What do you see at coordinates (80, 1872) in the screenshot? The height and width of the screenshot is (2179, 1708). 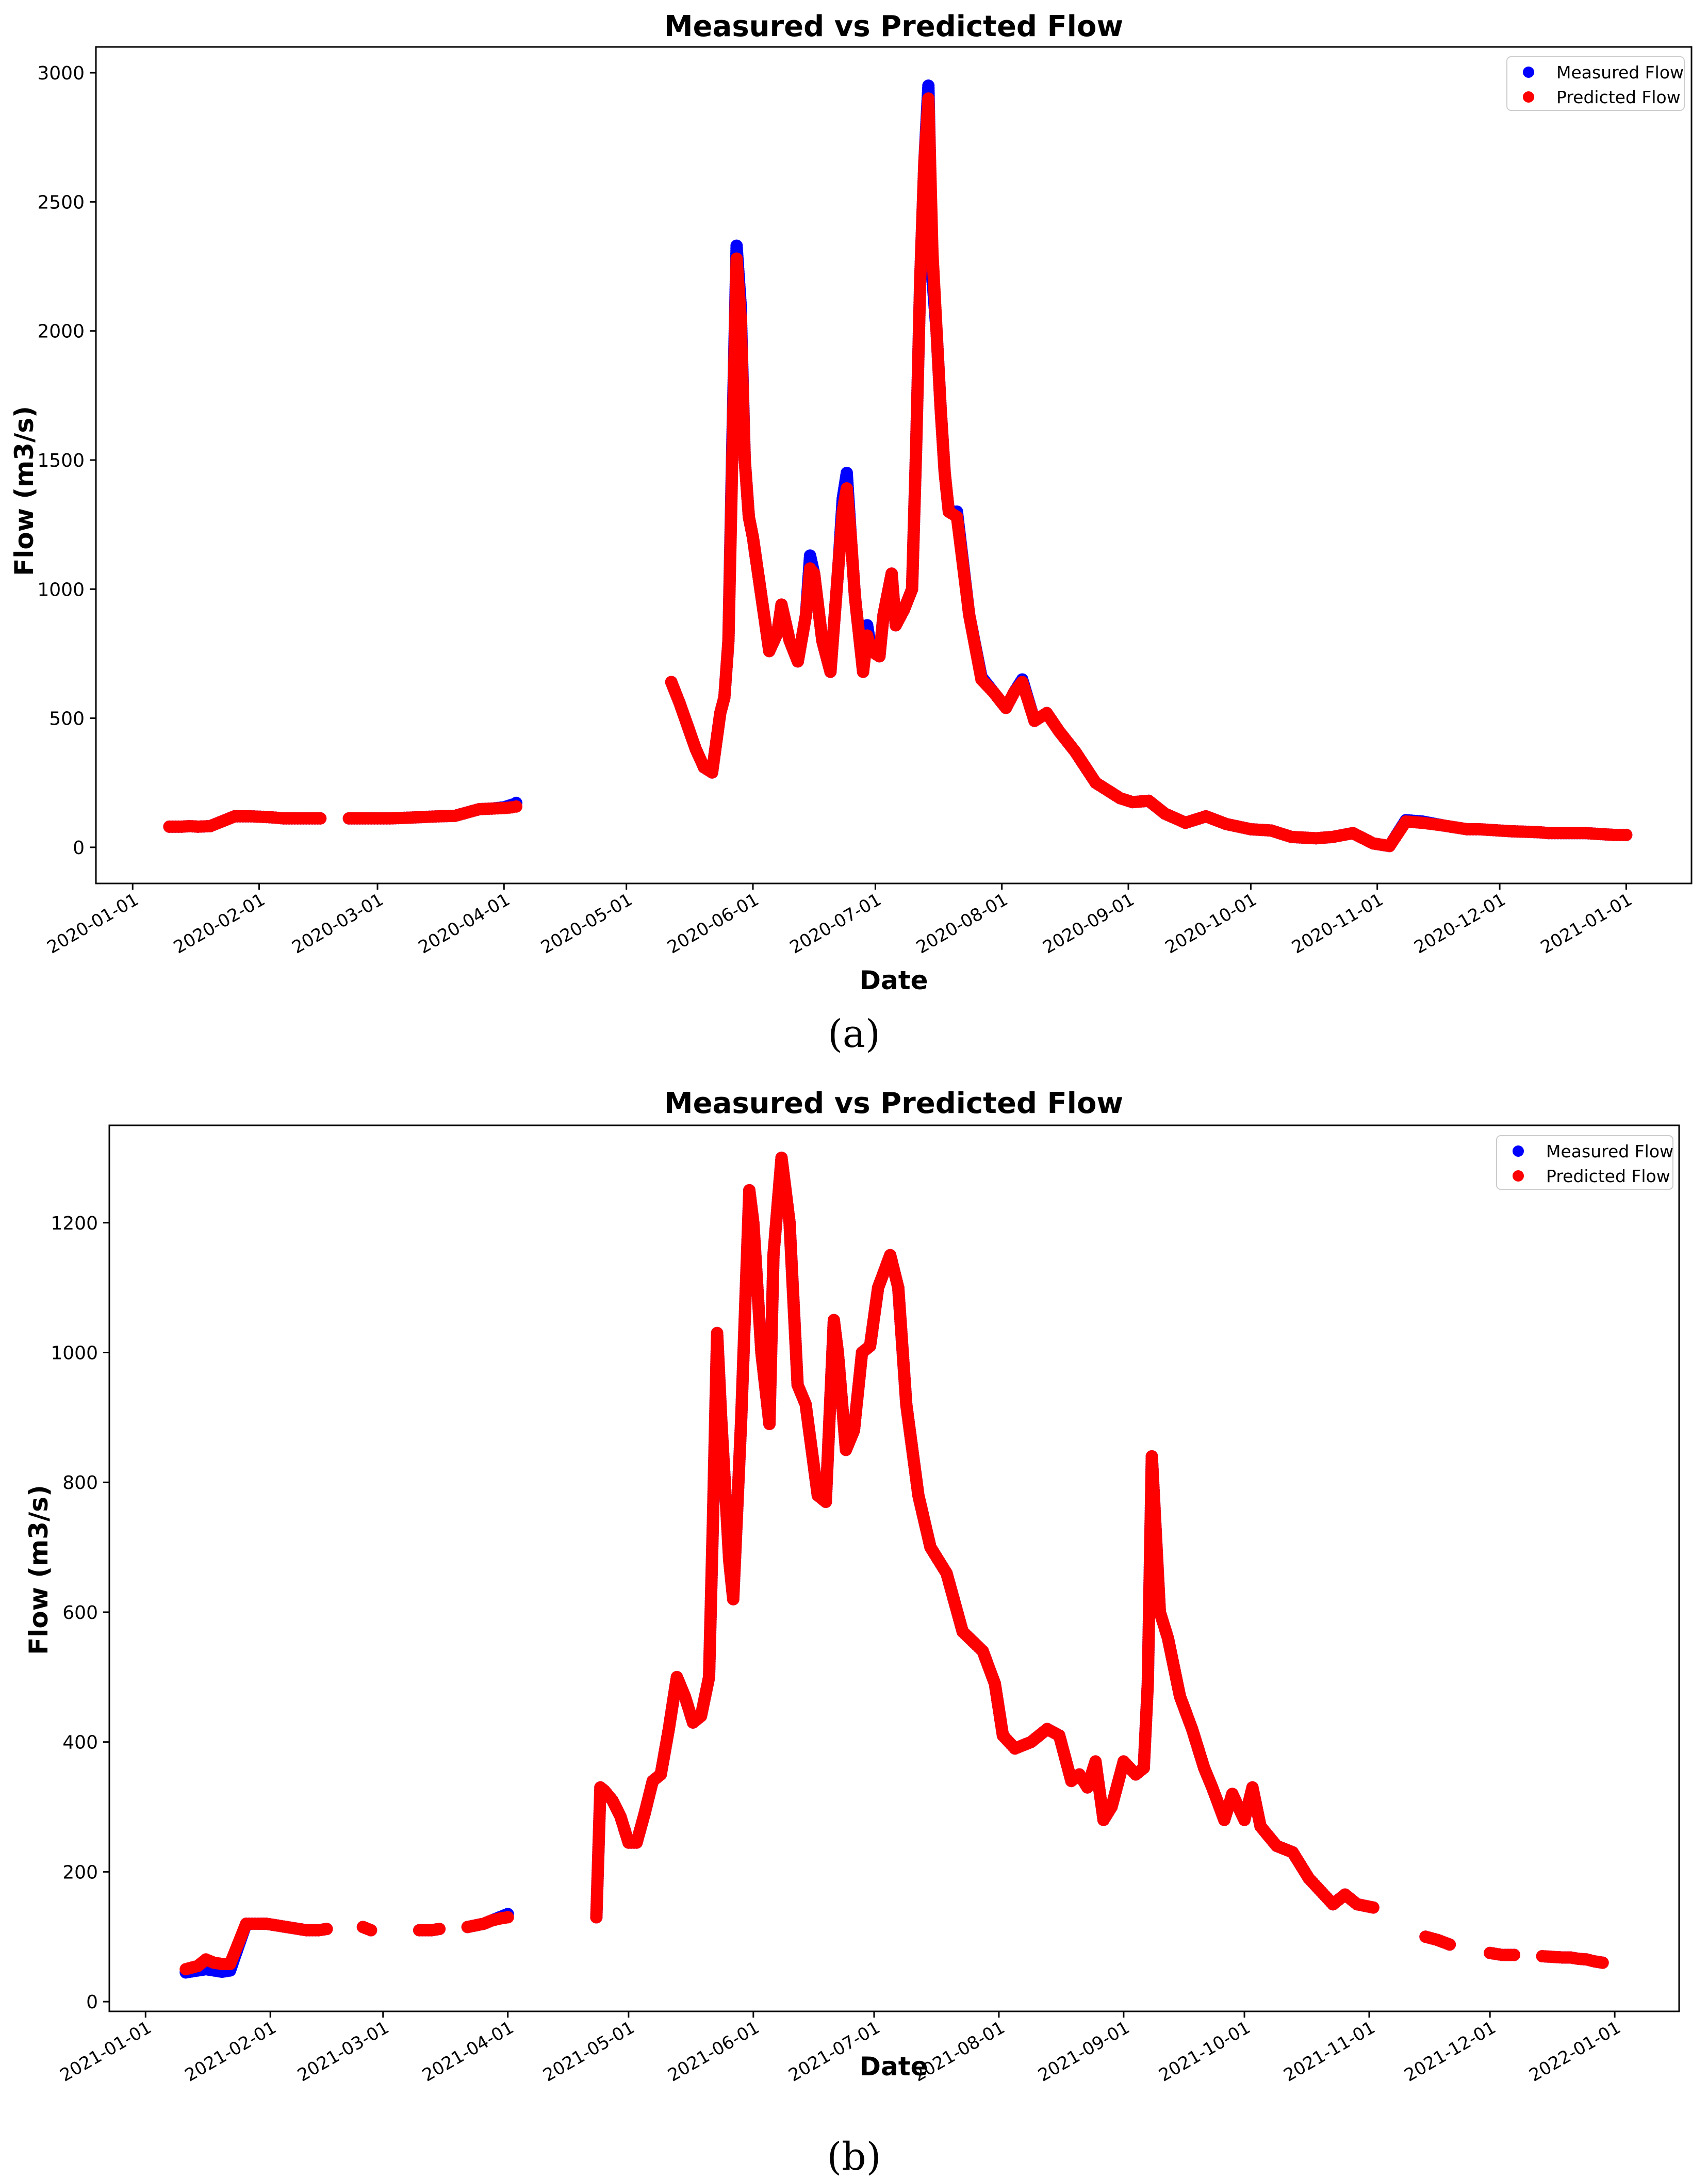 I see `y-tick-label: 200` at bounding box center [80, 1872].